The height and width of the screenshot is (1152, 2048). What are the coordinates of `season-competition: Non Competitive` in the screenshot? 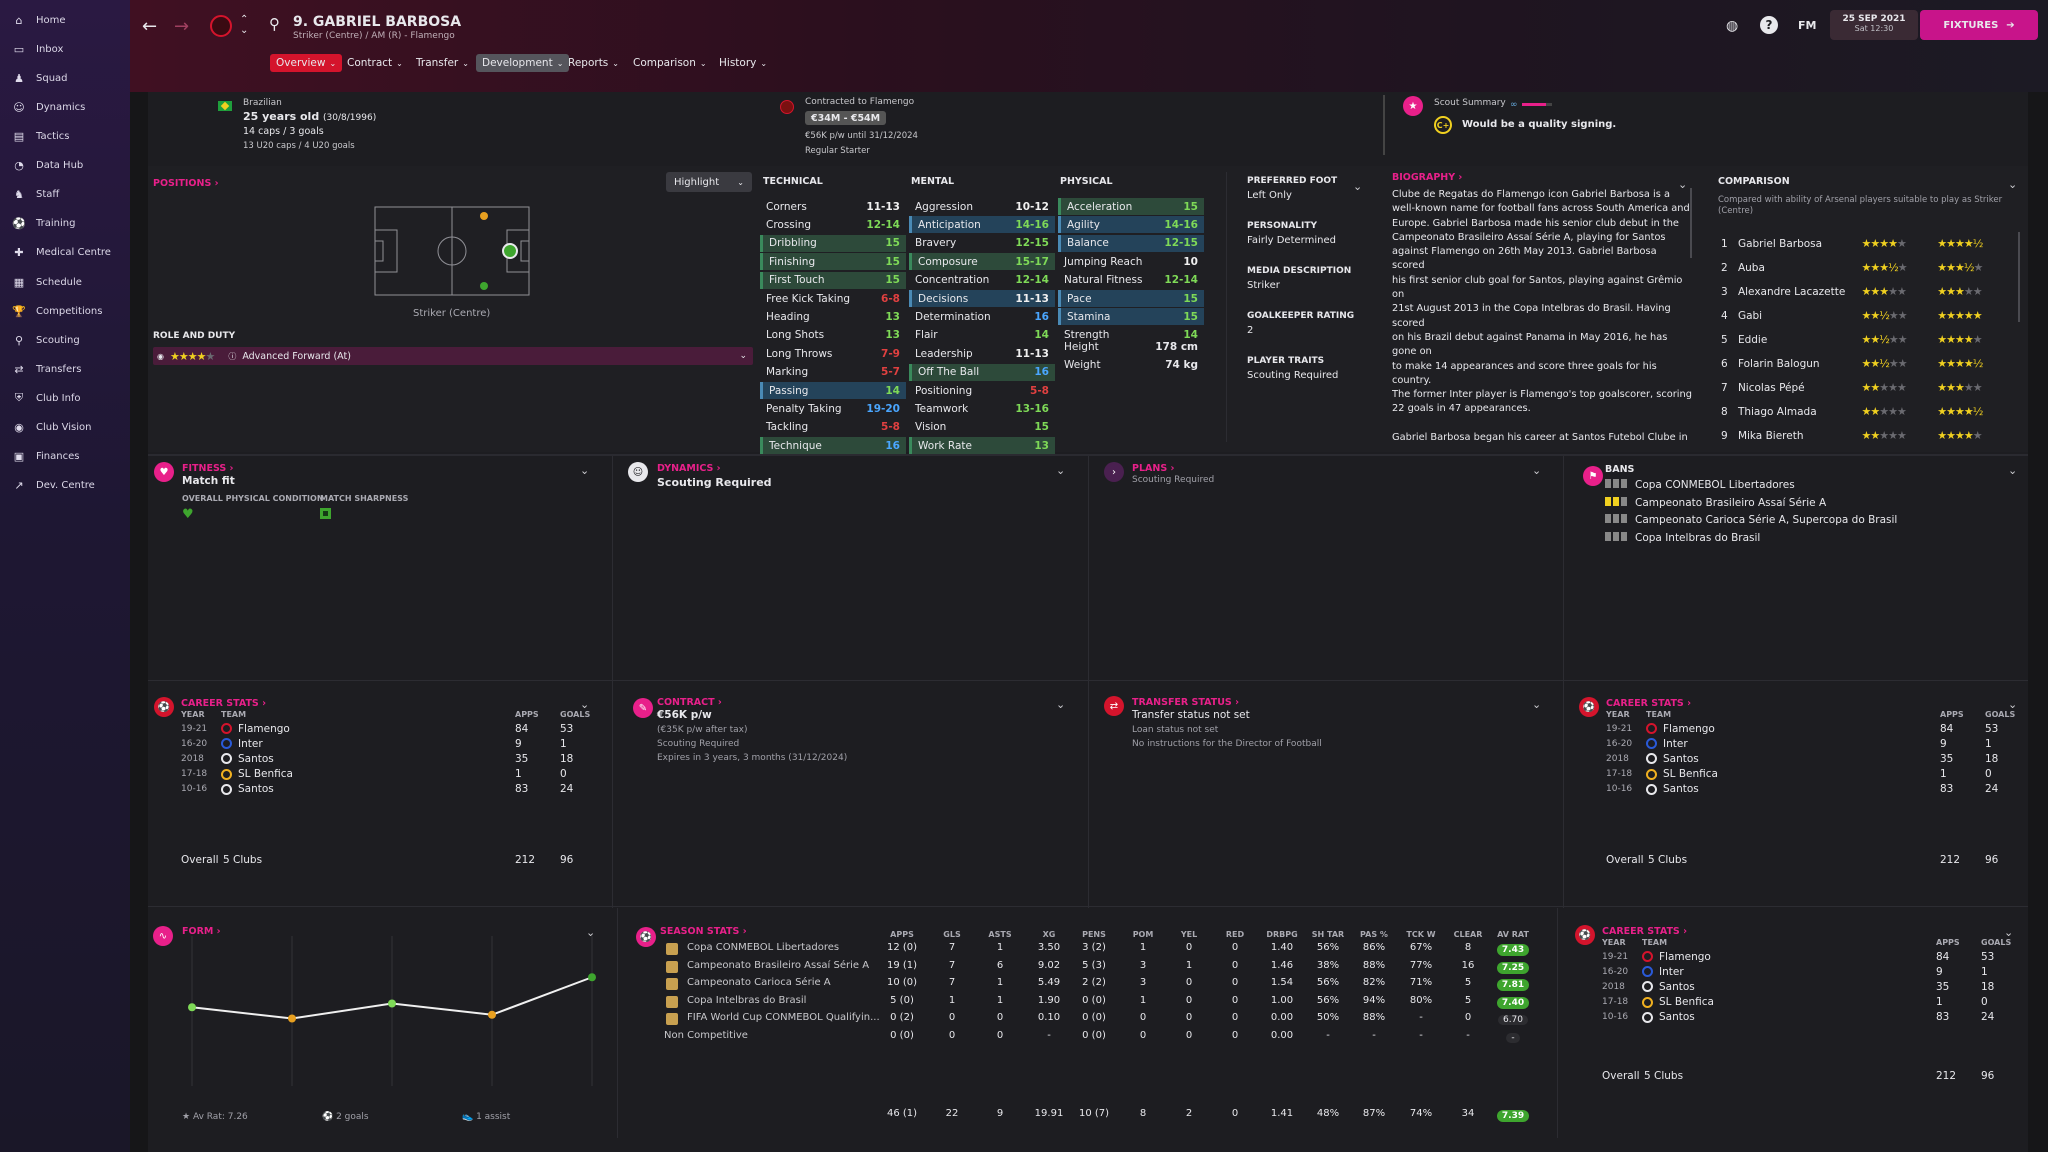 It's located at (706, 1035).